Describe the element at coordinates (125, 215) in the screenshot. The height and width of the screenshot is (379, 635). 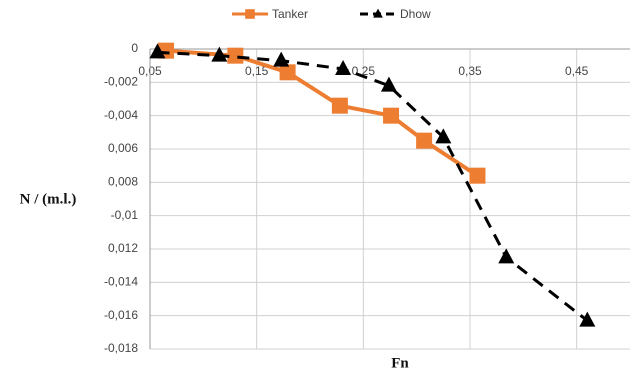
I see `y-tick-label: -0,01` at that location.